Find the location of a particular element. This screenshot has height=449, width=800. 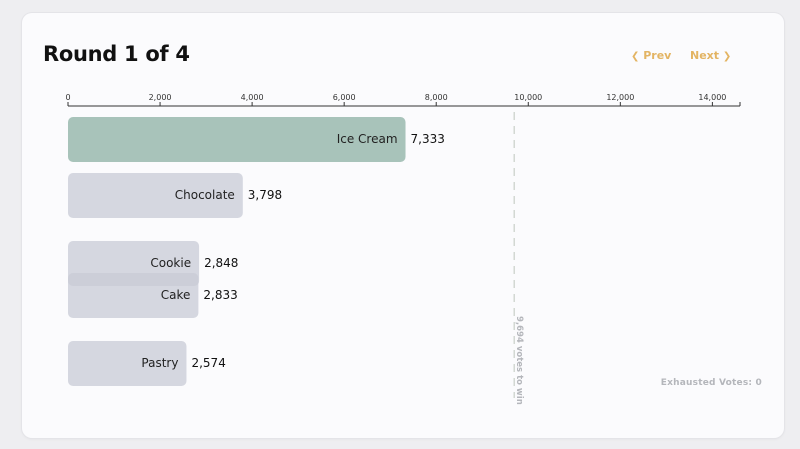

prev-label: Prev is located at coordinates (657, 55).